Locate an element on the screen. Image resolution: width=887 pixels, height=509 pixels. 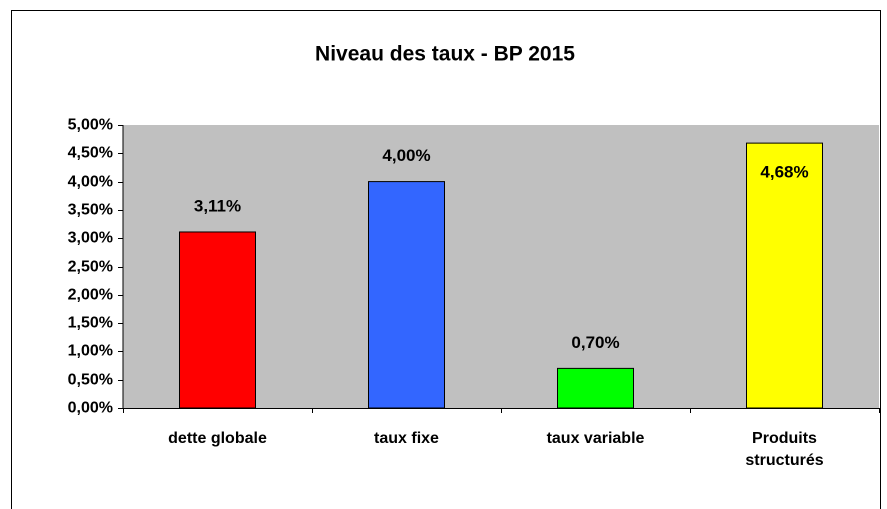
y-tick-label: 0,00% is located at coordinates (90, 408).